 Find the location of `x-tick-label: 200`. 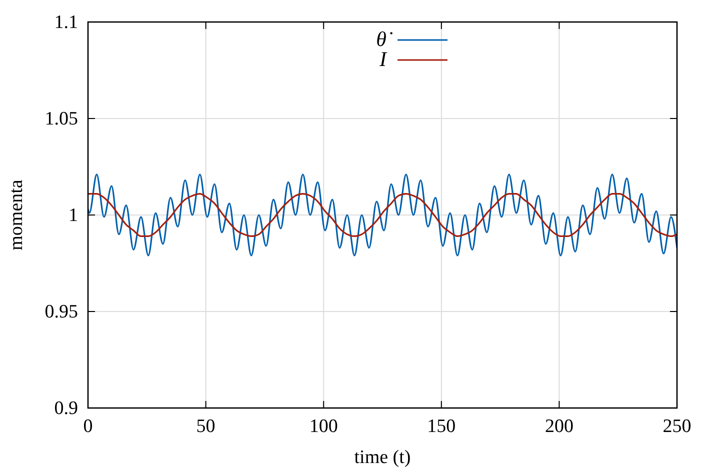

x-tick-label: 200 is located at coordinates (559, 426).